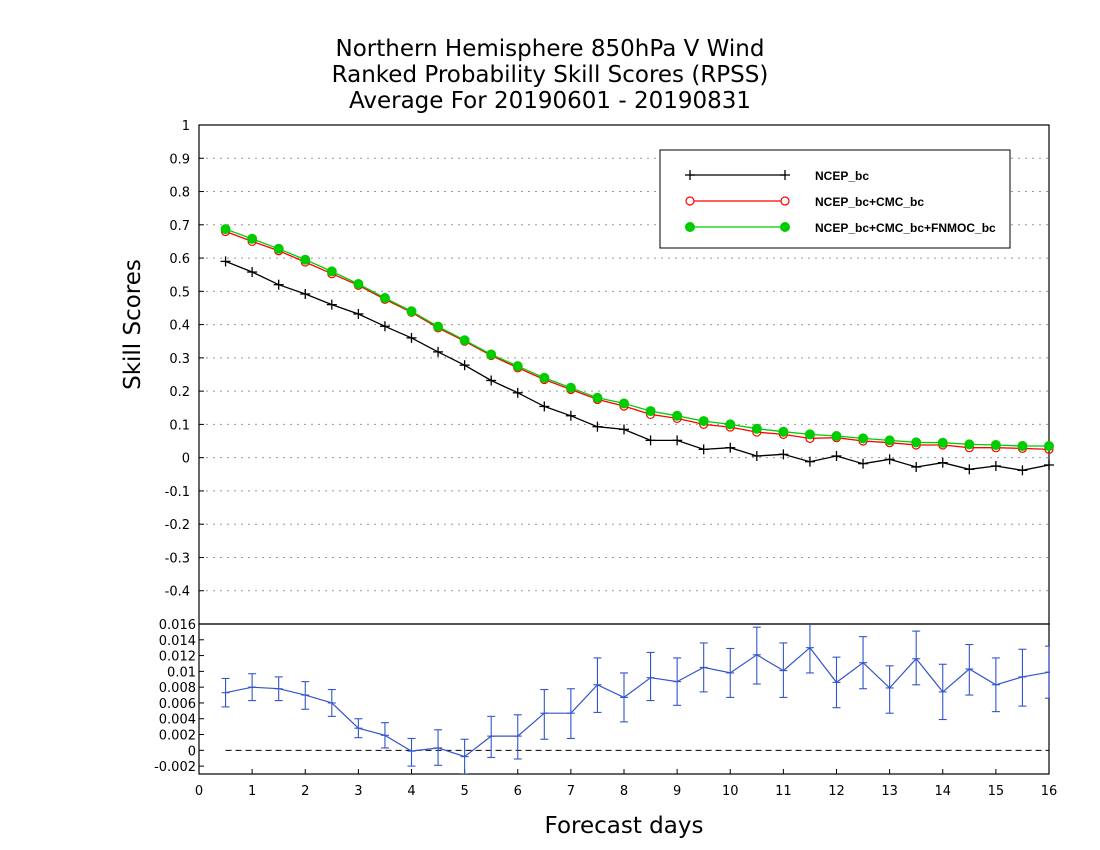 This screenshot has width=1100, height=850. Describe the element at coordinates (624, 826) in the screenshot. I see `x-axis-label: Forecast days` at that location.